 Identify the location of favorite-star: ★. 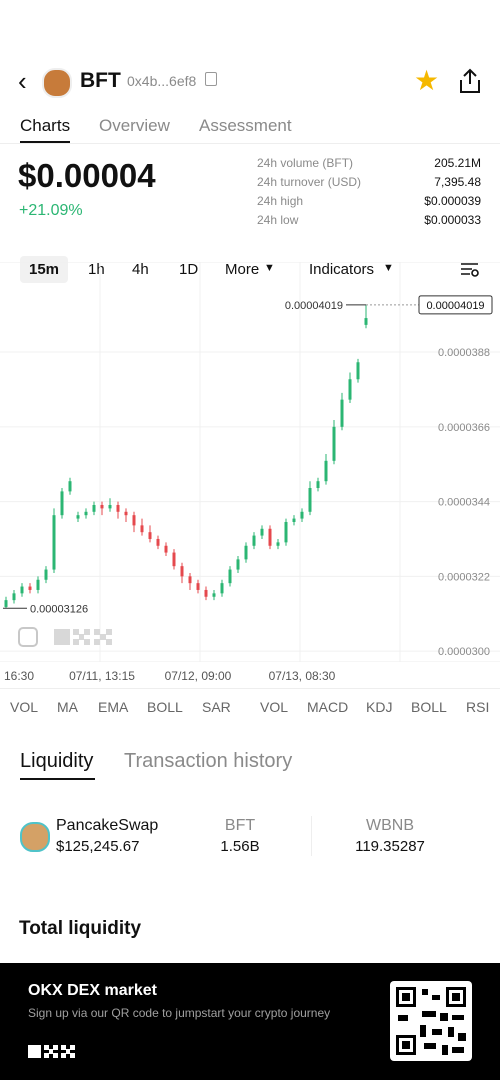
(427, 80).